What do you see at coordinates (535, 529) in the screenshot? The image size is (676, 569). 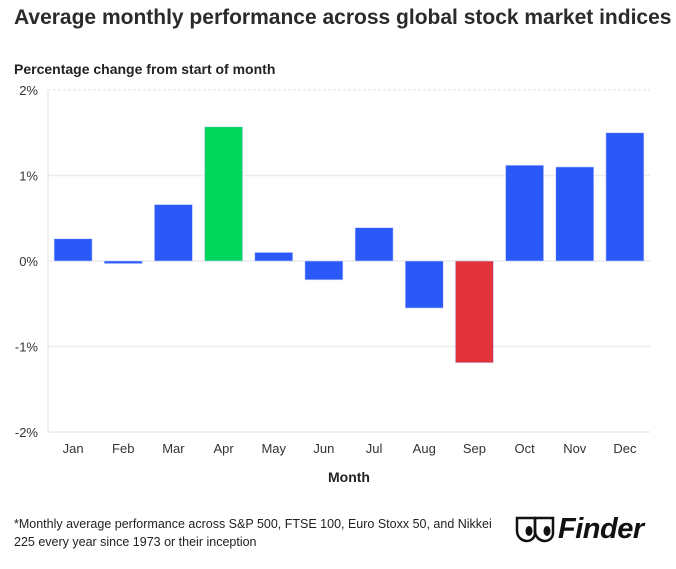 I see `finder-eyes-icon` at bounding box center [535, 529].